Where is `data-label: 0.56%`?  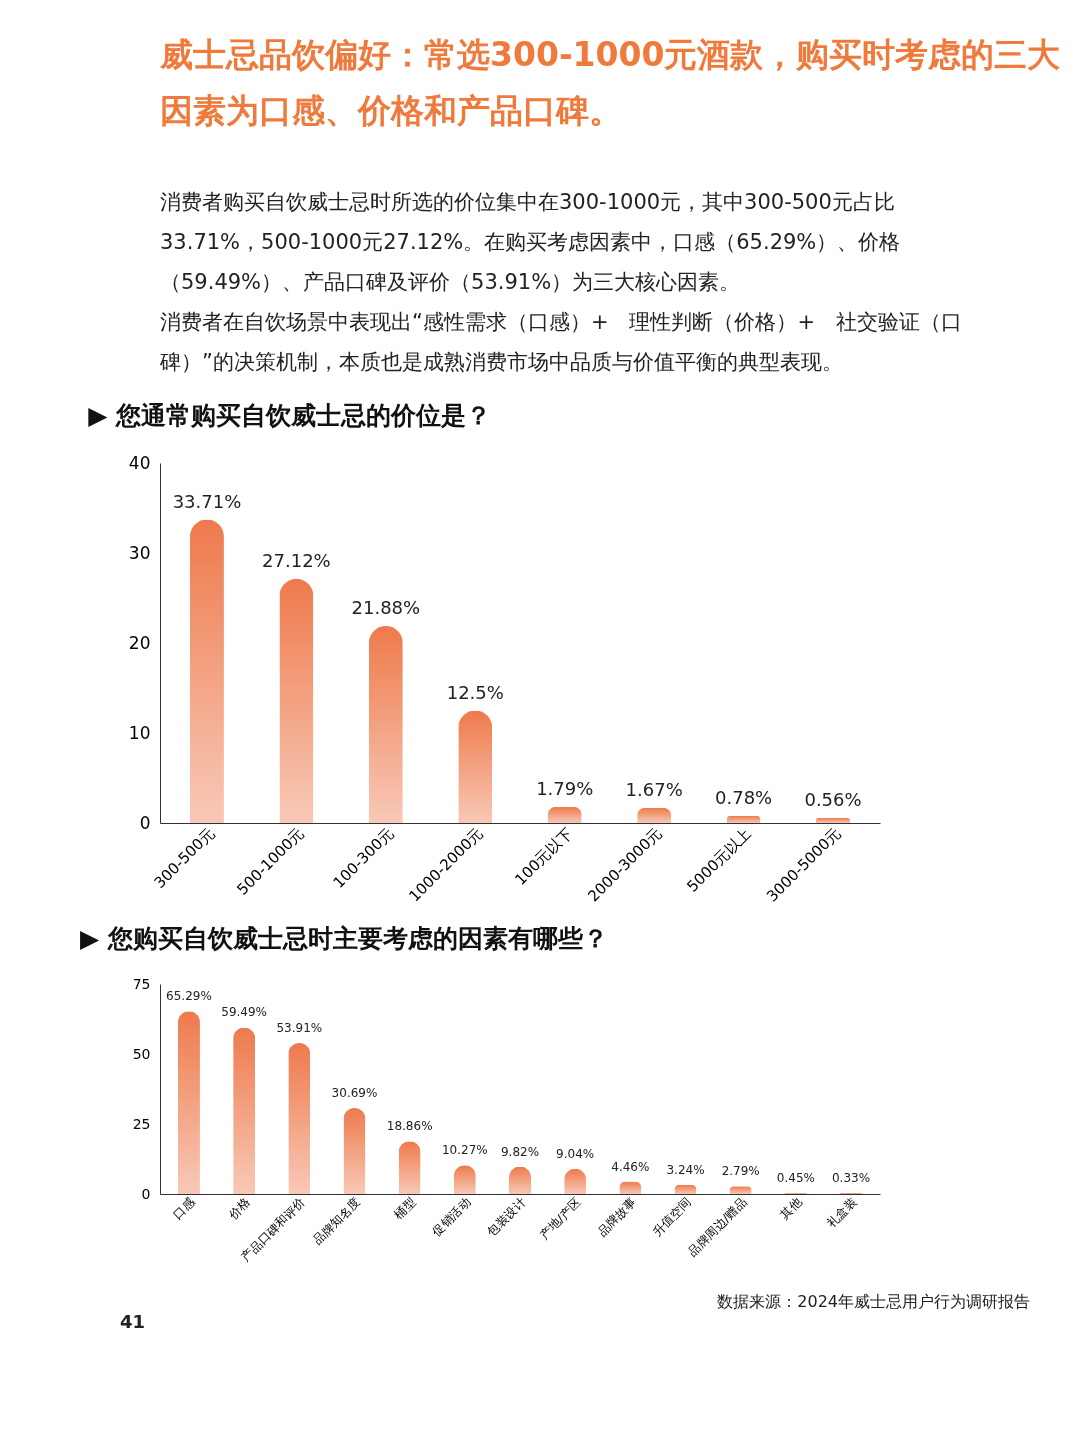
data-label: 0.56% is located at coordinates (833, 799).